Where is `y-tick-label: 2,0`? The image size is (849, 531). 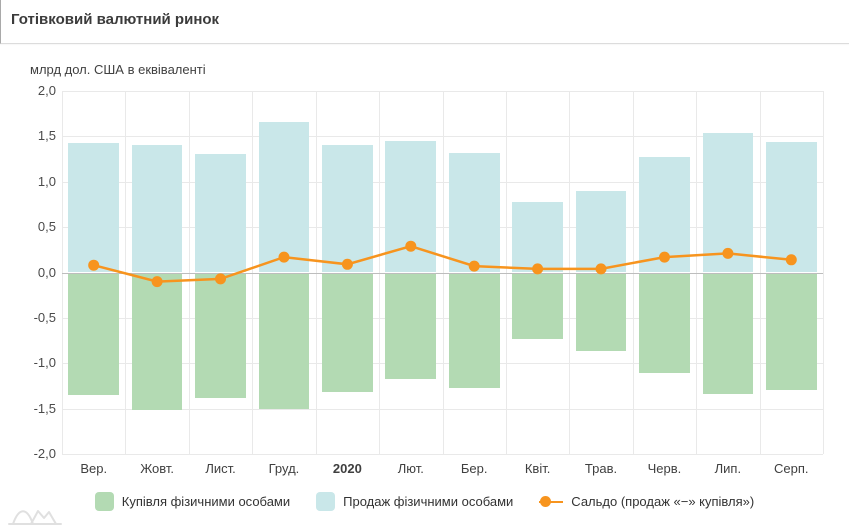
y-tick-label: 2,0 is located at coordinates (46, 90).